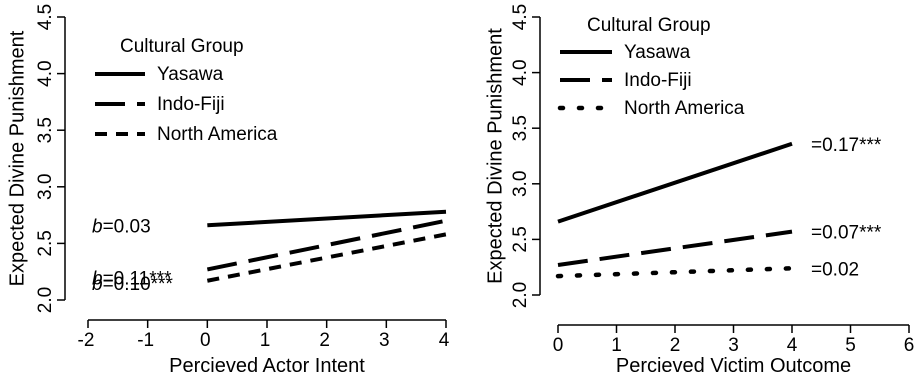  I want to click on annotation-coefficient-value: =0.07***, so click(846, 233).